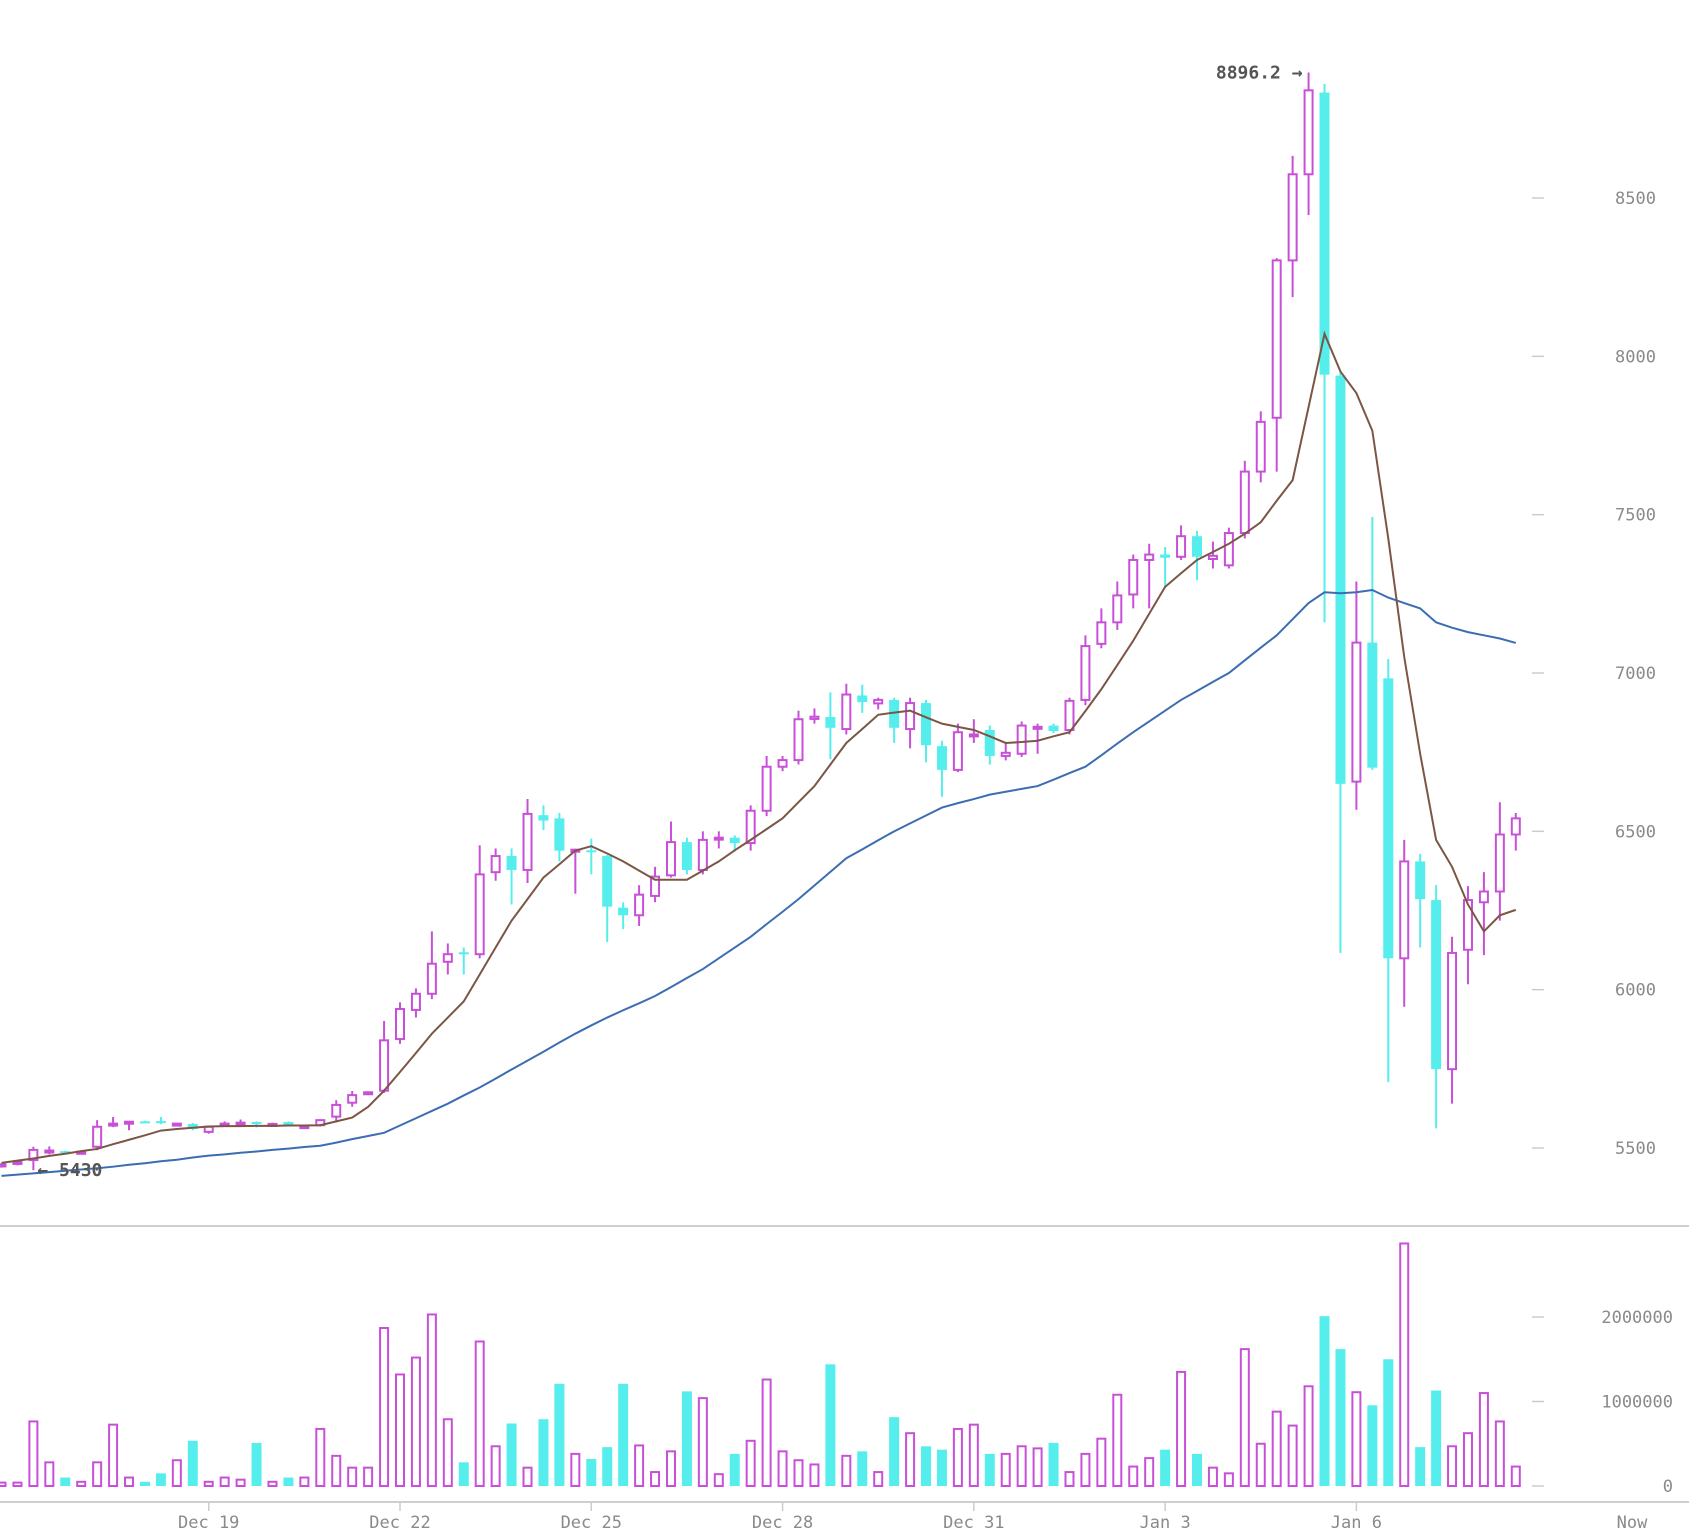  What do you see at coordinates (1635, 199) in the screenshot?
I see `y-tick-label: 8500` at bounding box center [1635, 199].